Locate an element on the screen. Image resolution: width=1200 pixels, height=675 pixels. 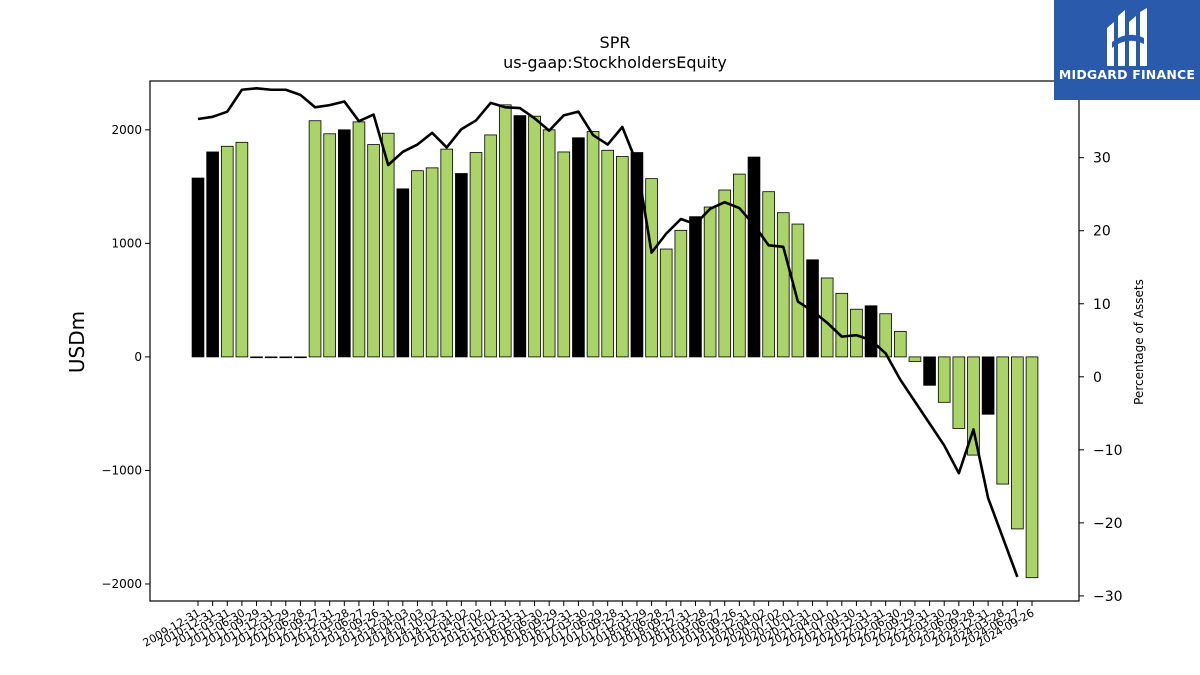
y2-tick-label: 20 is located at coordinates (1102, 232).